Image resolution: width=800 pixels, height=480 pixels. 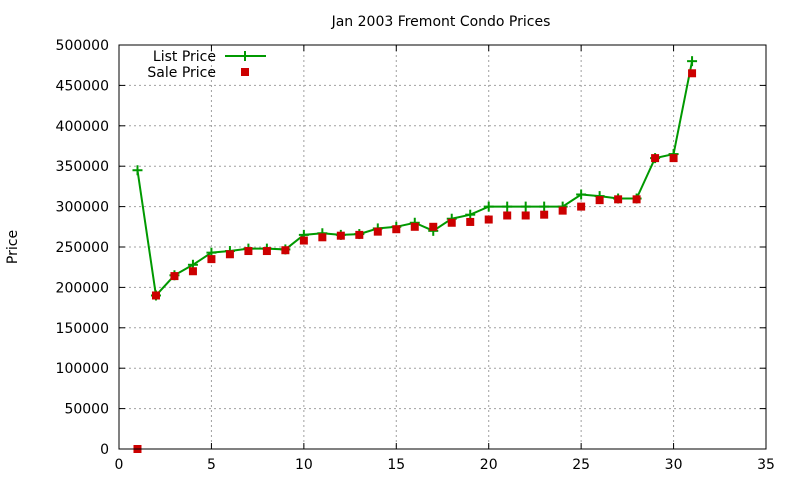 I want to click on y-tick-label: 500000, so click(x=82, y=46).